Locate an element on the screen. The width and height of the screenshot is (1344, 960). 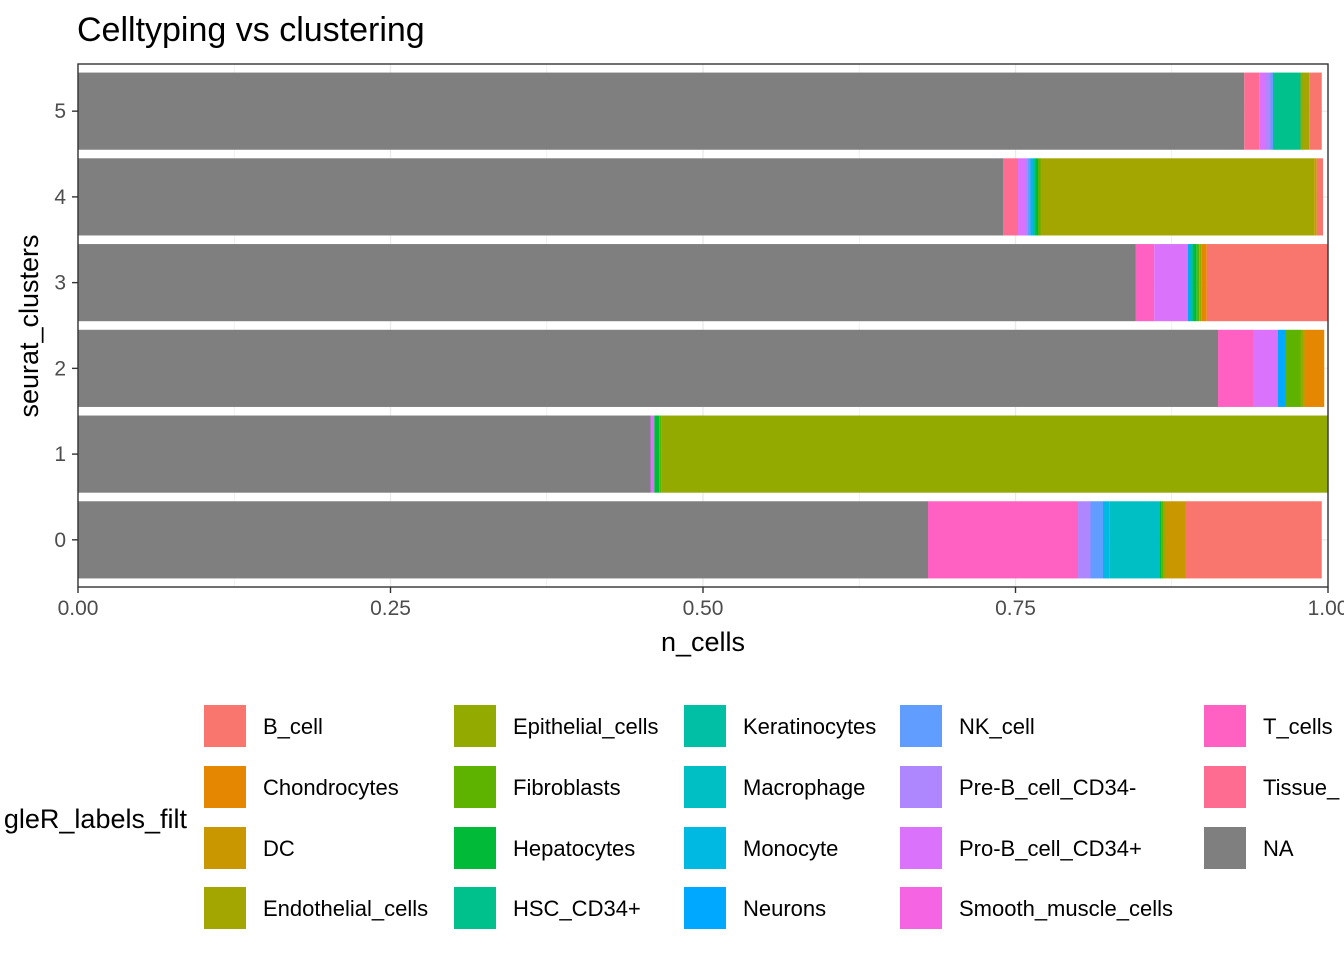
bar-segment-hsc-cd34--cluster-4 is located at coordinates (1034, 197).